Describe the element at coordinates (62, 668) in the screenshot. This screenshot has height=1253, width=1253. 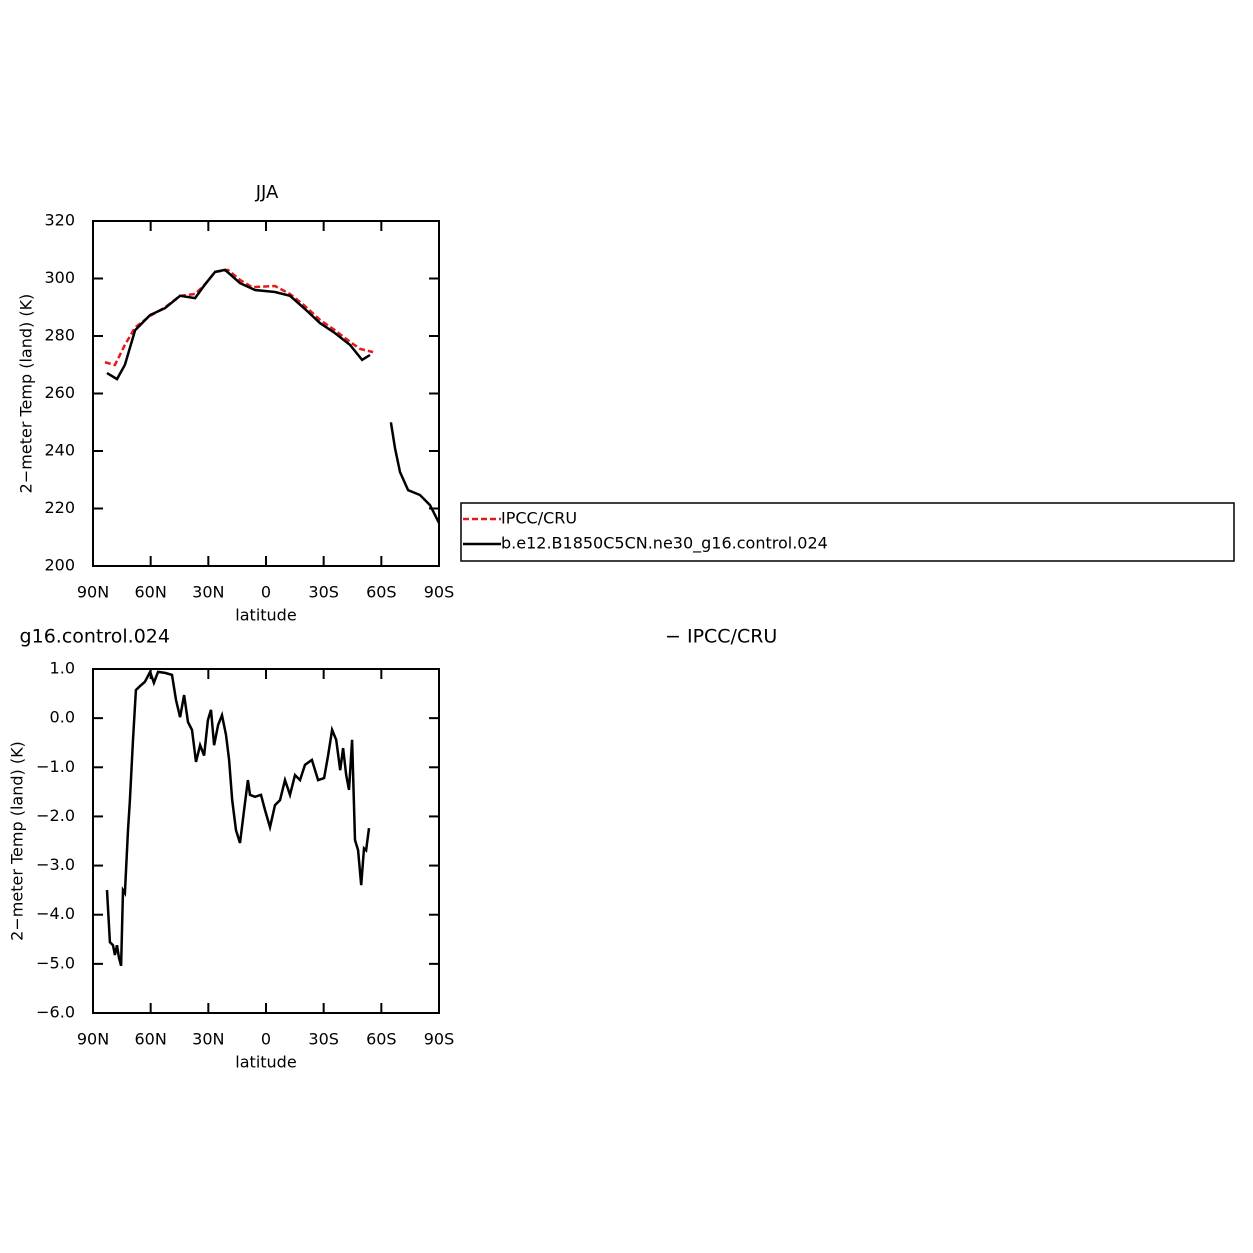
I see `y-tick-label: 1.0` at that location.